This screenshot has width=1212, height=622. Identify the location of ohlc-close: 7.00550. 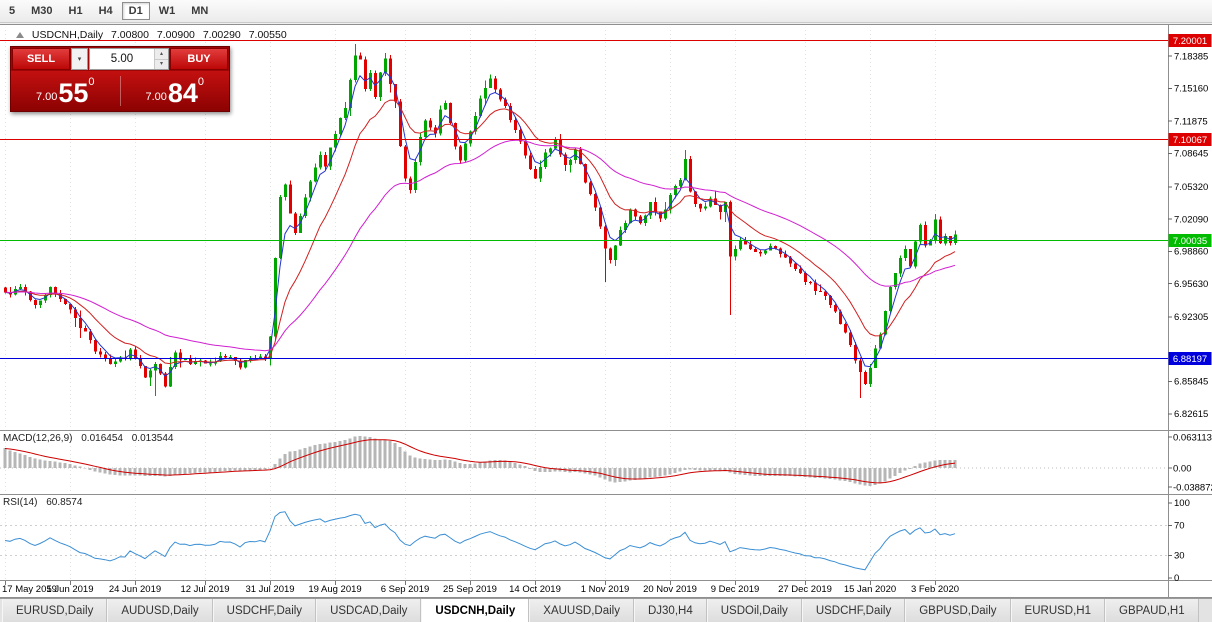
(267, 35).